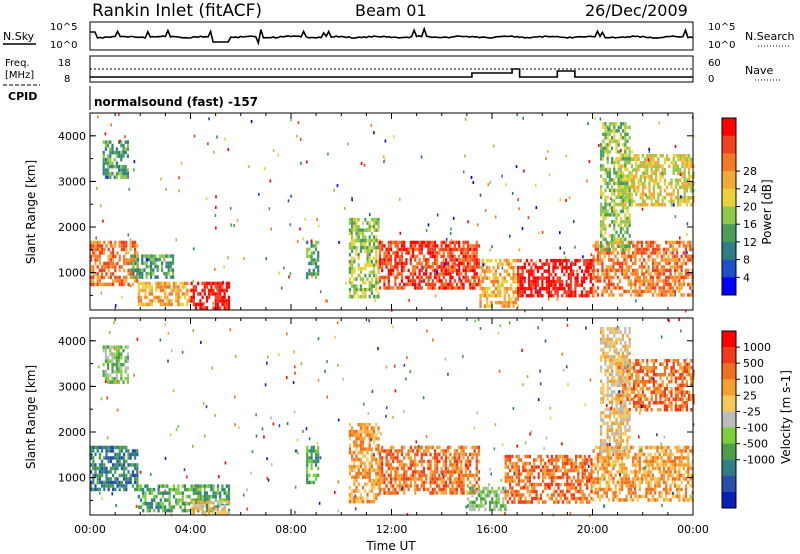  What do you see at coordinates (711, 79) in the screenshot?
I see `freq-right-tick-bottom: 0` at bounding box center [711, 79].